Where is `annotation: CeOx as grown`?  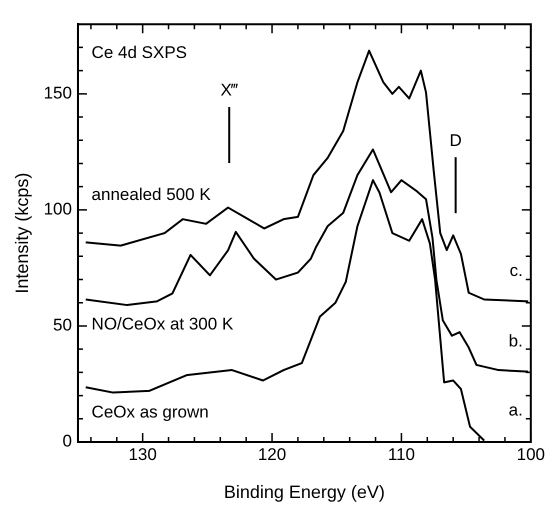
annotation: CeOx as grown is located at coordinates (150, 412).